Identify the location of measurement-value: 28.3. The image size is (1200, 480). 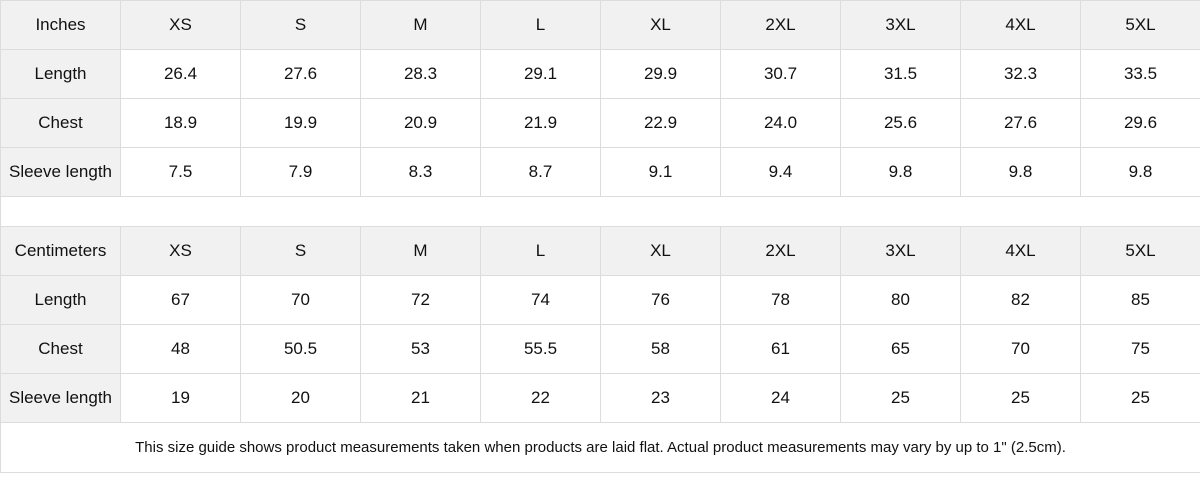
(420, 74).